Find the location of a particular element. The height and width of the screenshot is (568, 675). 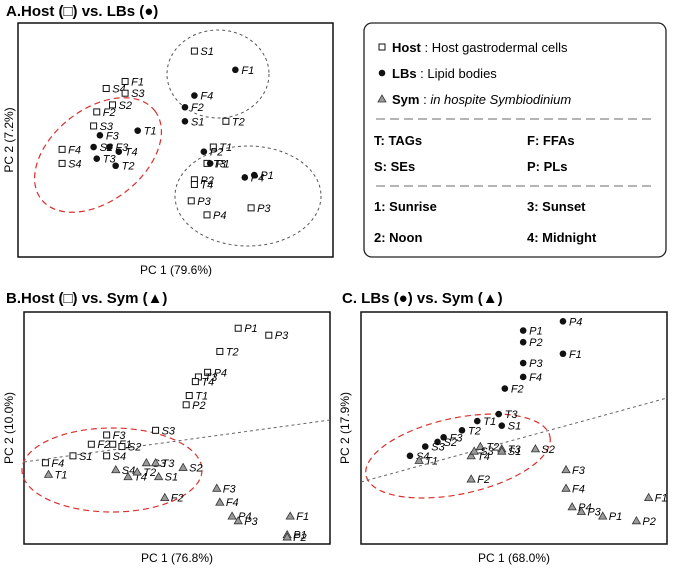

panel-c-point-label: S2 is located at coordinates (450, 443).